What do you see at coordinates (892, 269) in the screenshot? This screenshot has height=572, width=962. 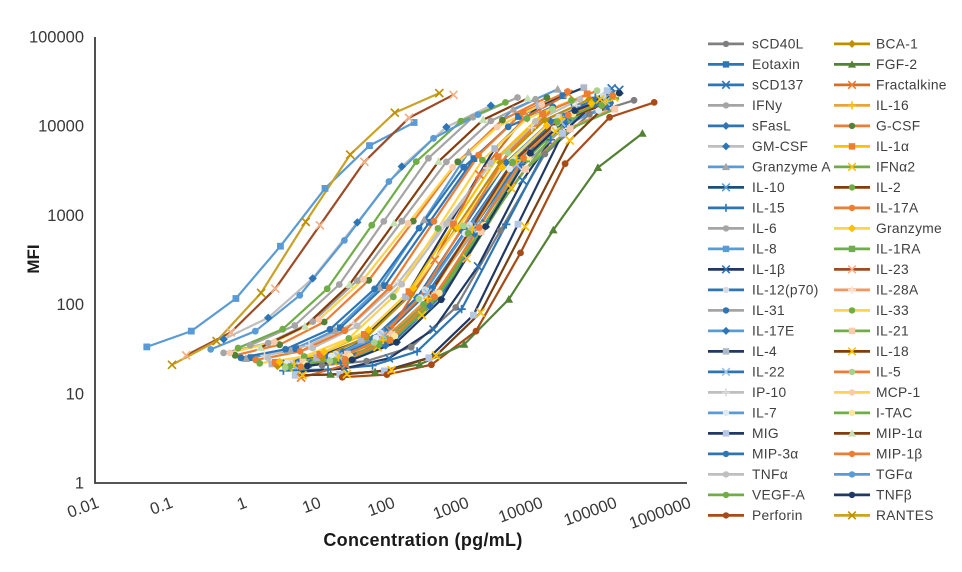 I see `svg-text: IL-23` at bounding box center [892, 269].